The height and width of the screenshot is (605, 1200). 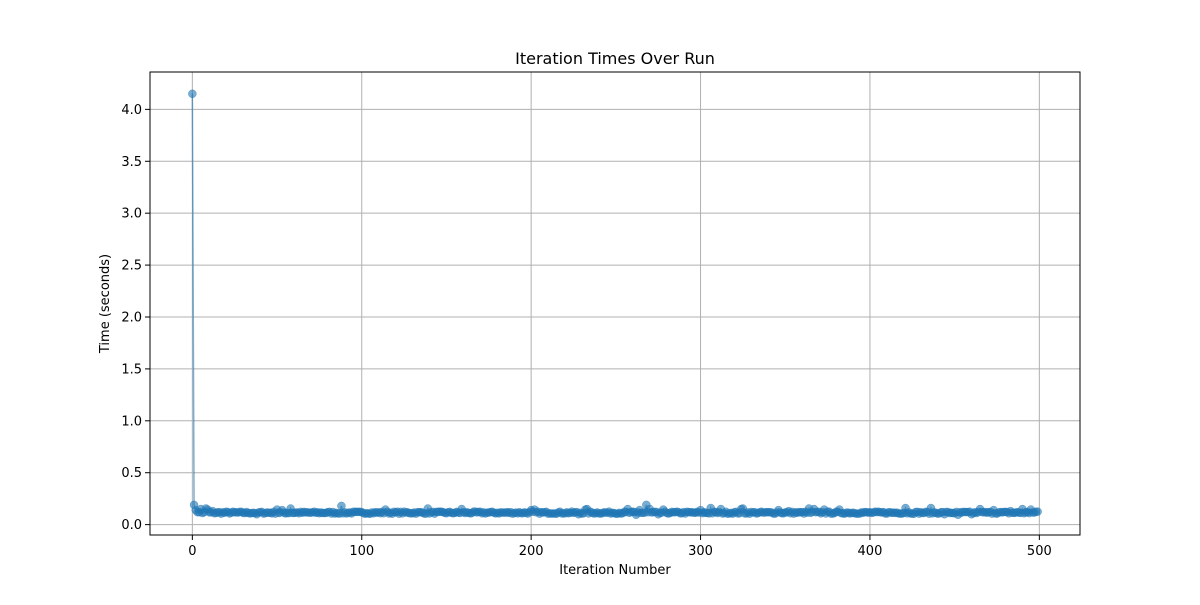 What do you see at coordinates (131, 214) in the screenshot?
I see `y-tick-label: 3.0` at bounding box center [131, 214].